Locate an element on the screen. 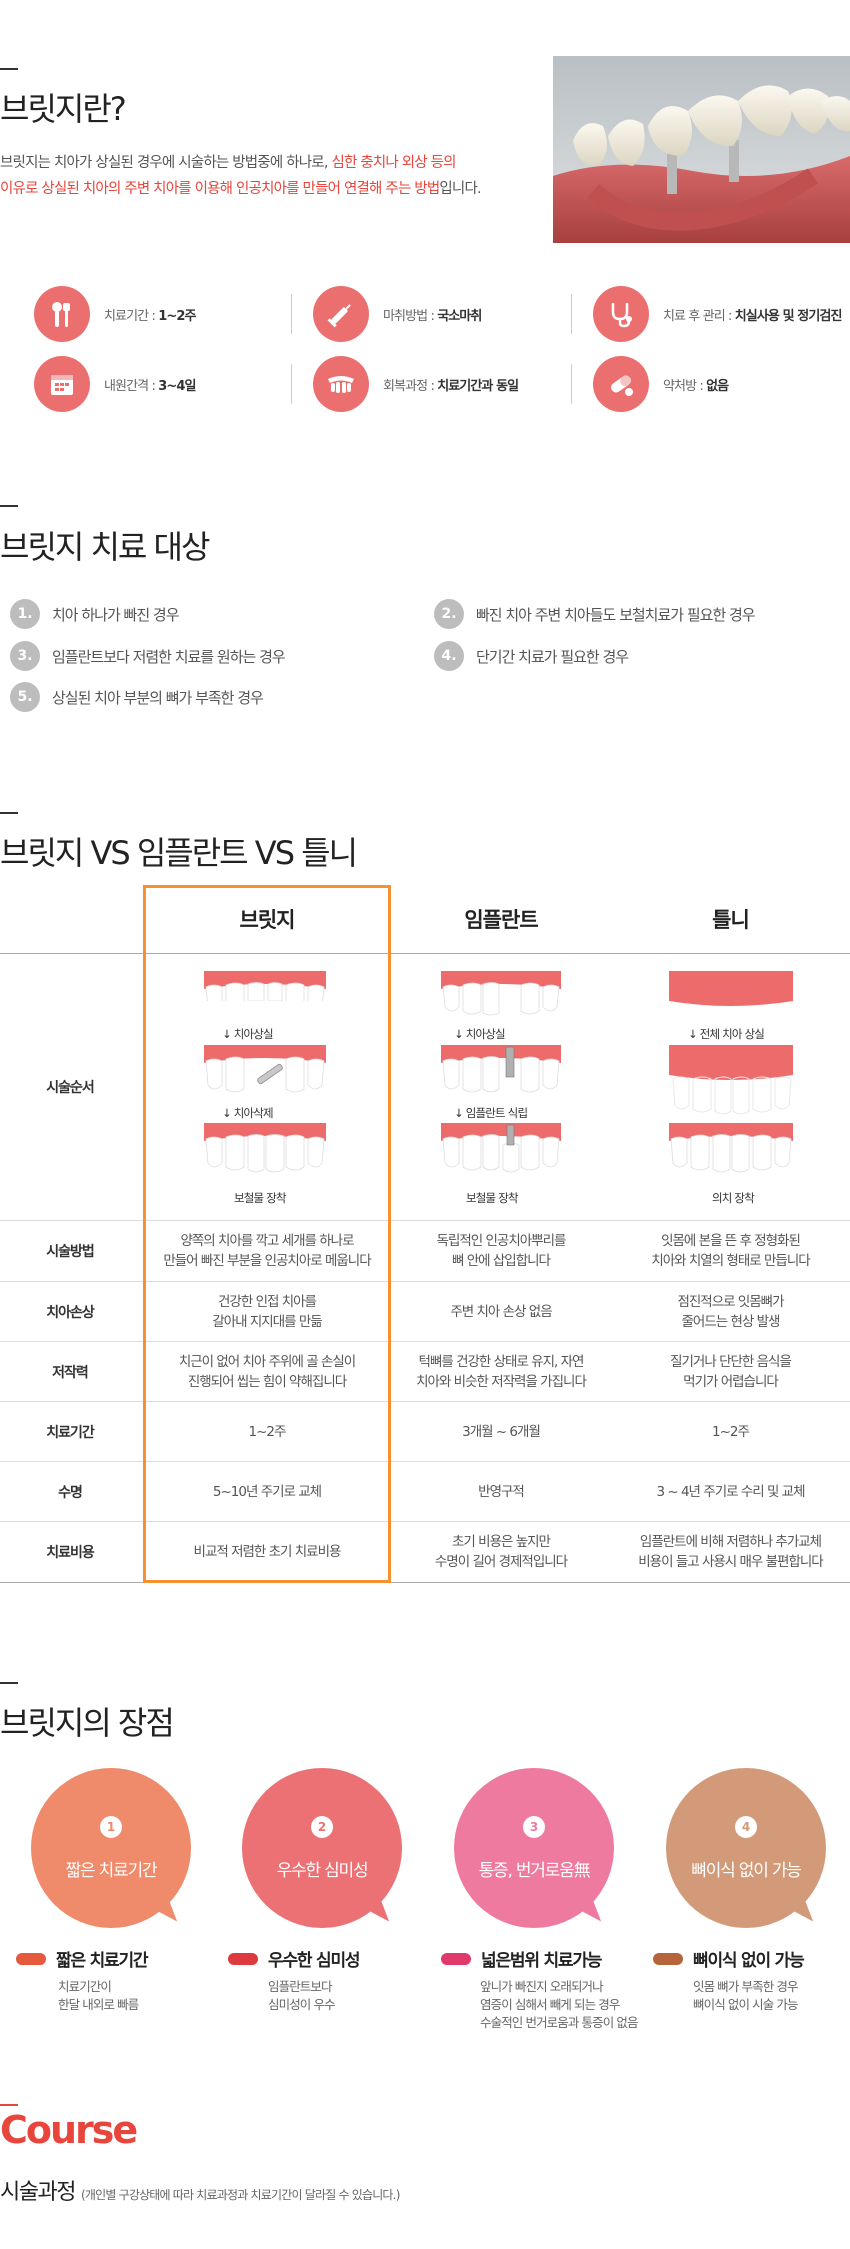 This screenshot has height=2249, width=850. info-text-prescription: 약처방 : 없음 is located at coordinates (696, 386).